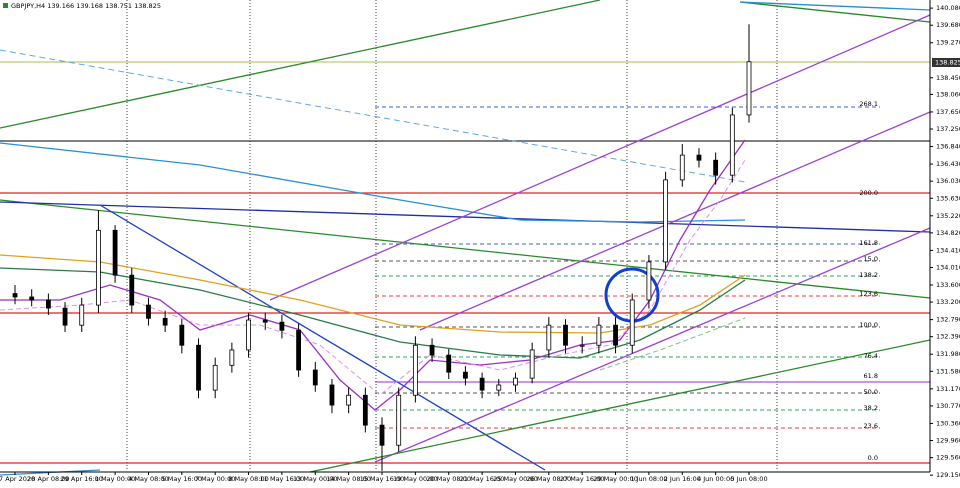 The height and width of the screenshot is (488, 960). I want to click on y-tick-label: 136.430, so click(948, 164).